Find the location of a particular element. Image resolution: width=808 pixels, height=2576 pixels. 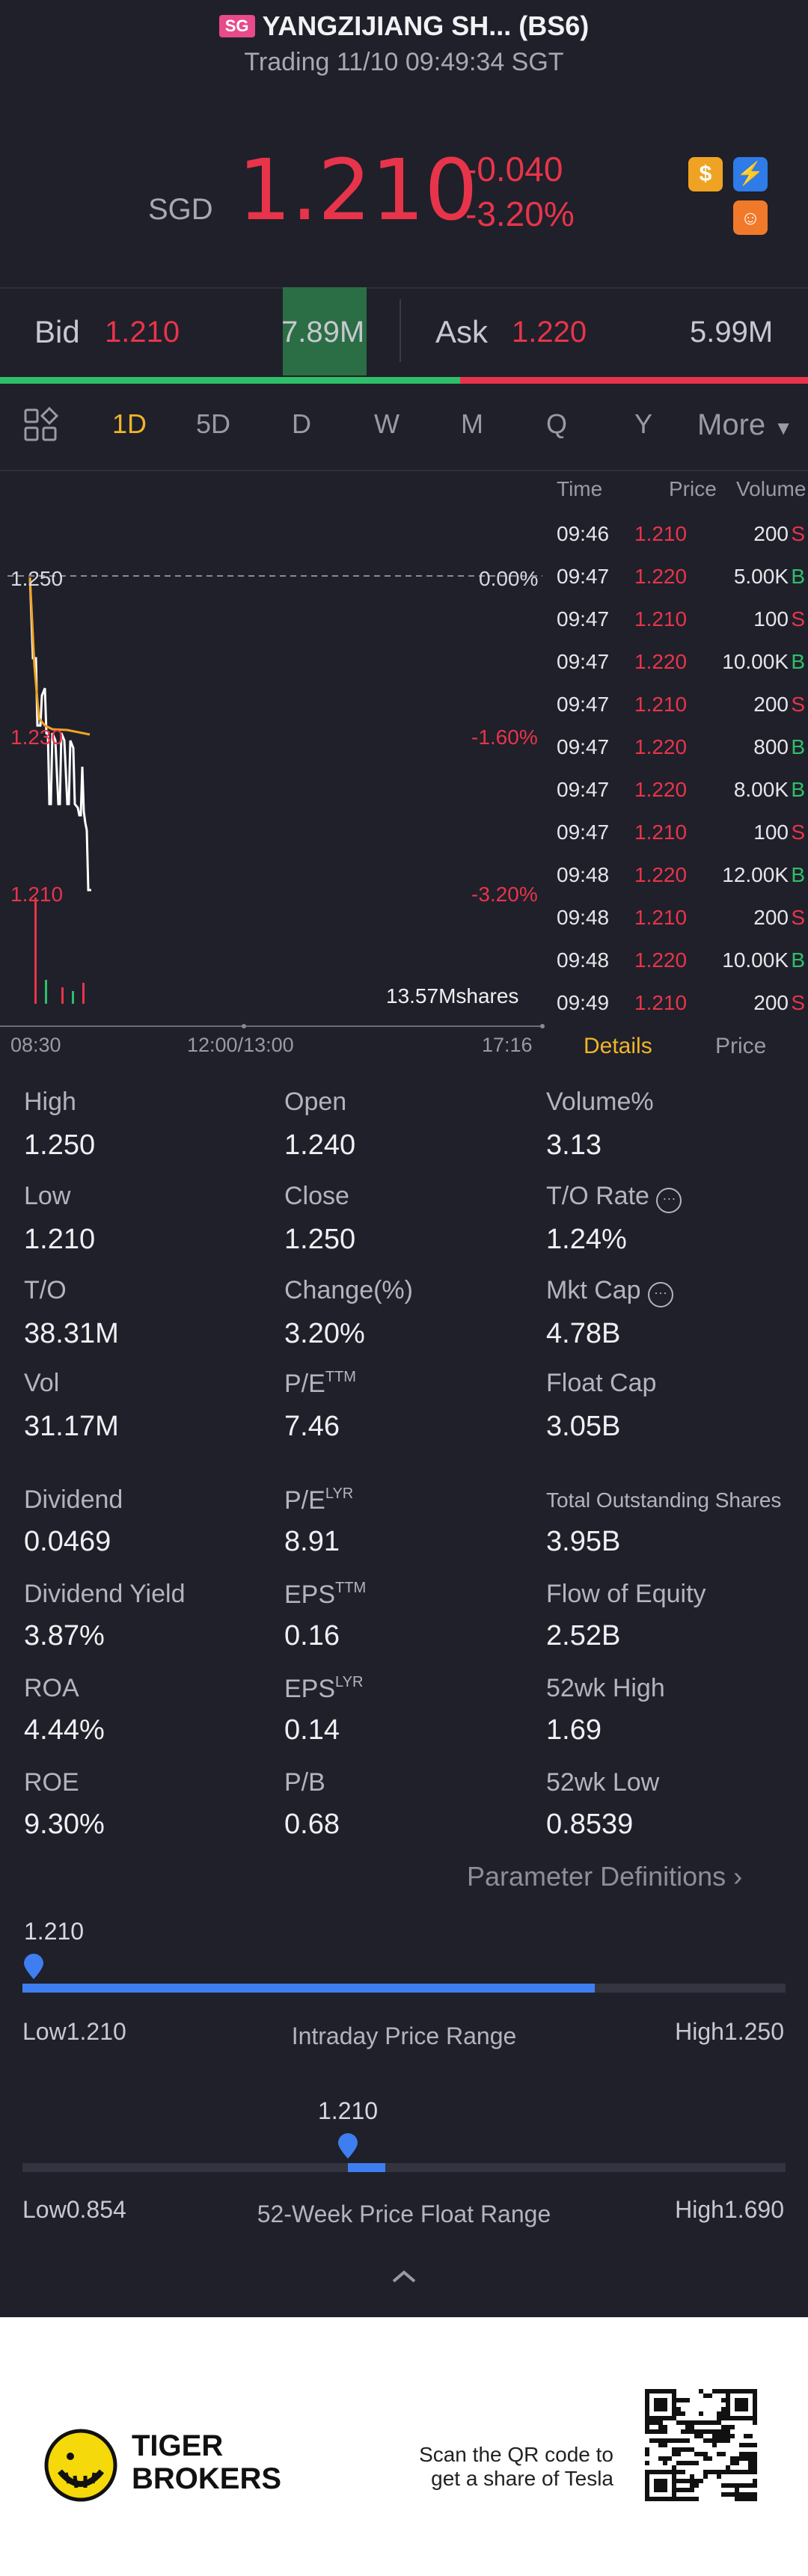

stat-divyield-value: 3.87% is located at coordinates (64, 1636).